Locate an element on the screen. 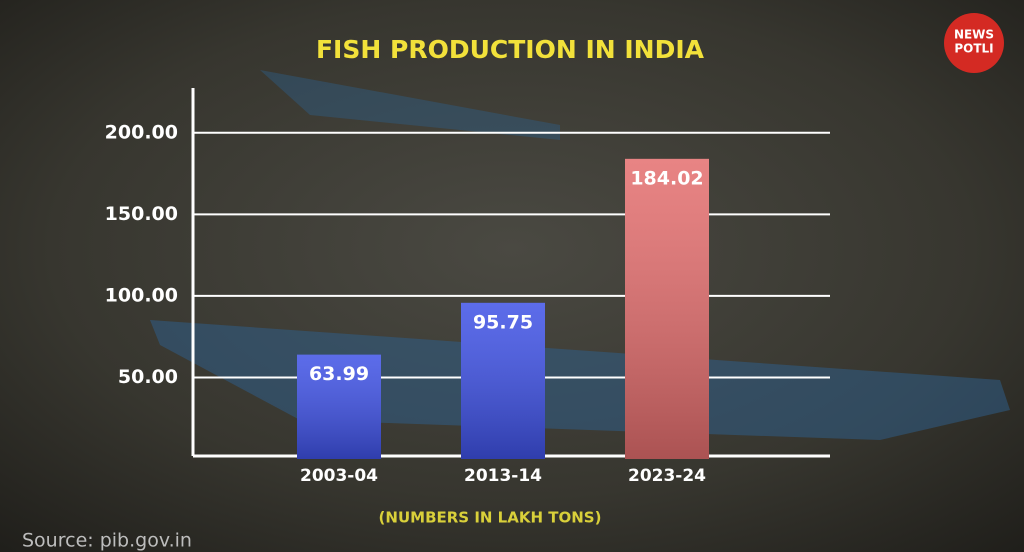 The width and height of the screenshot is (1024, 552). logo-text: POTLI is located at coordinates (973, 49).